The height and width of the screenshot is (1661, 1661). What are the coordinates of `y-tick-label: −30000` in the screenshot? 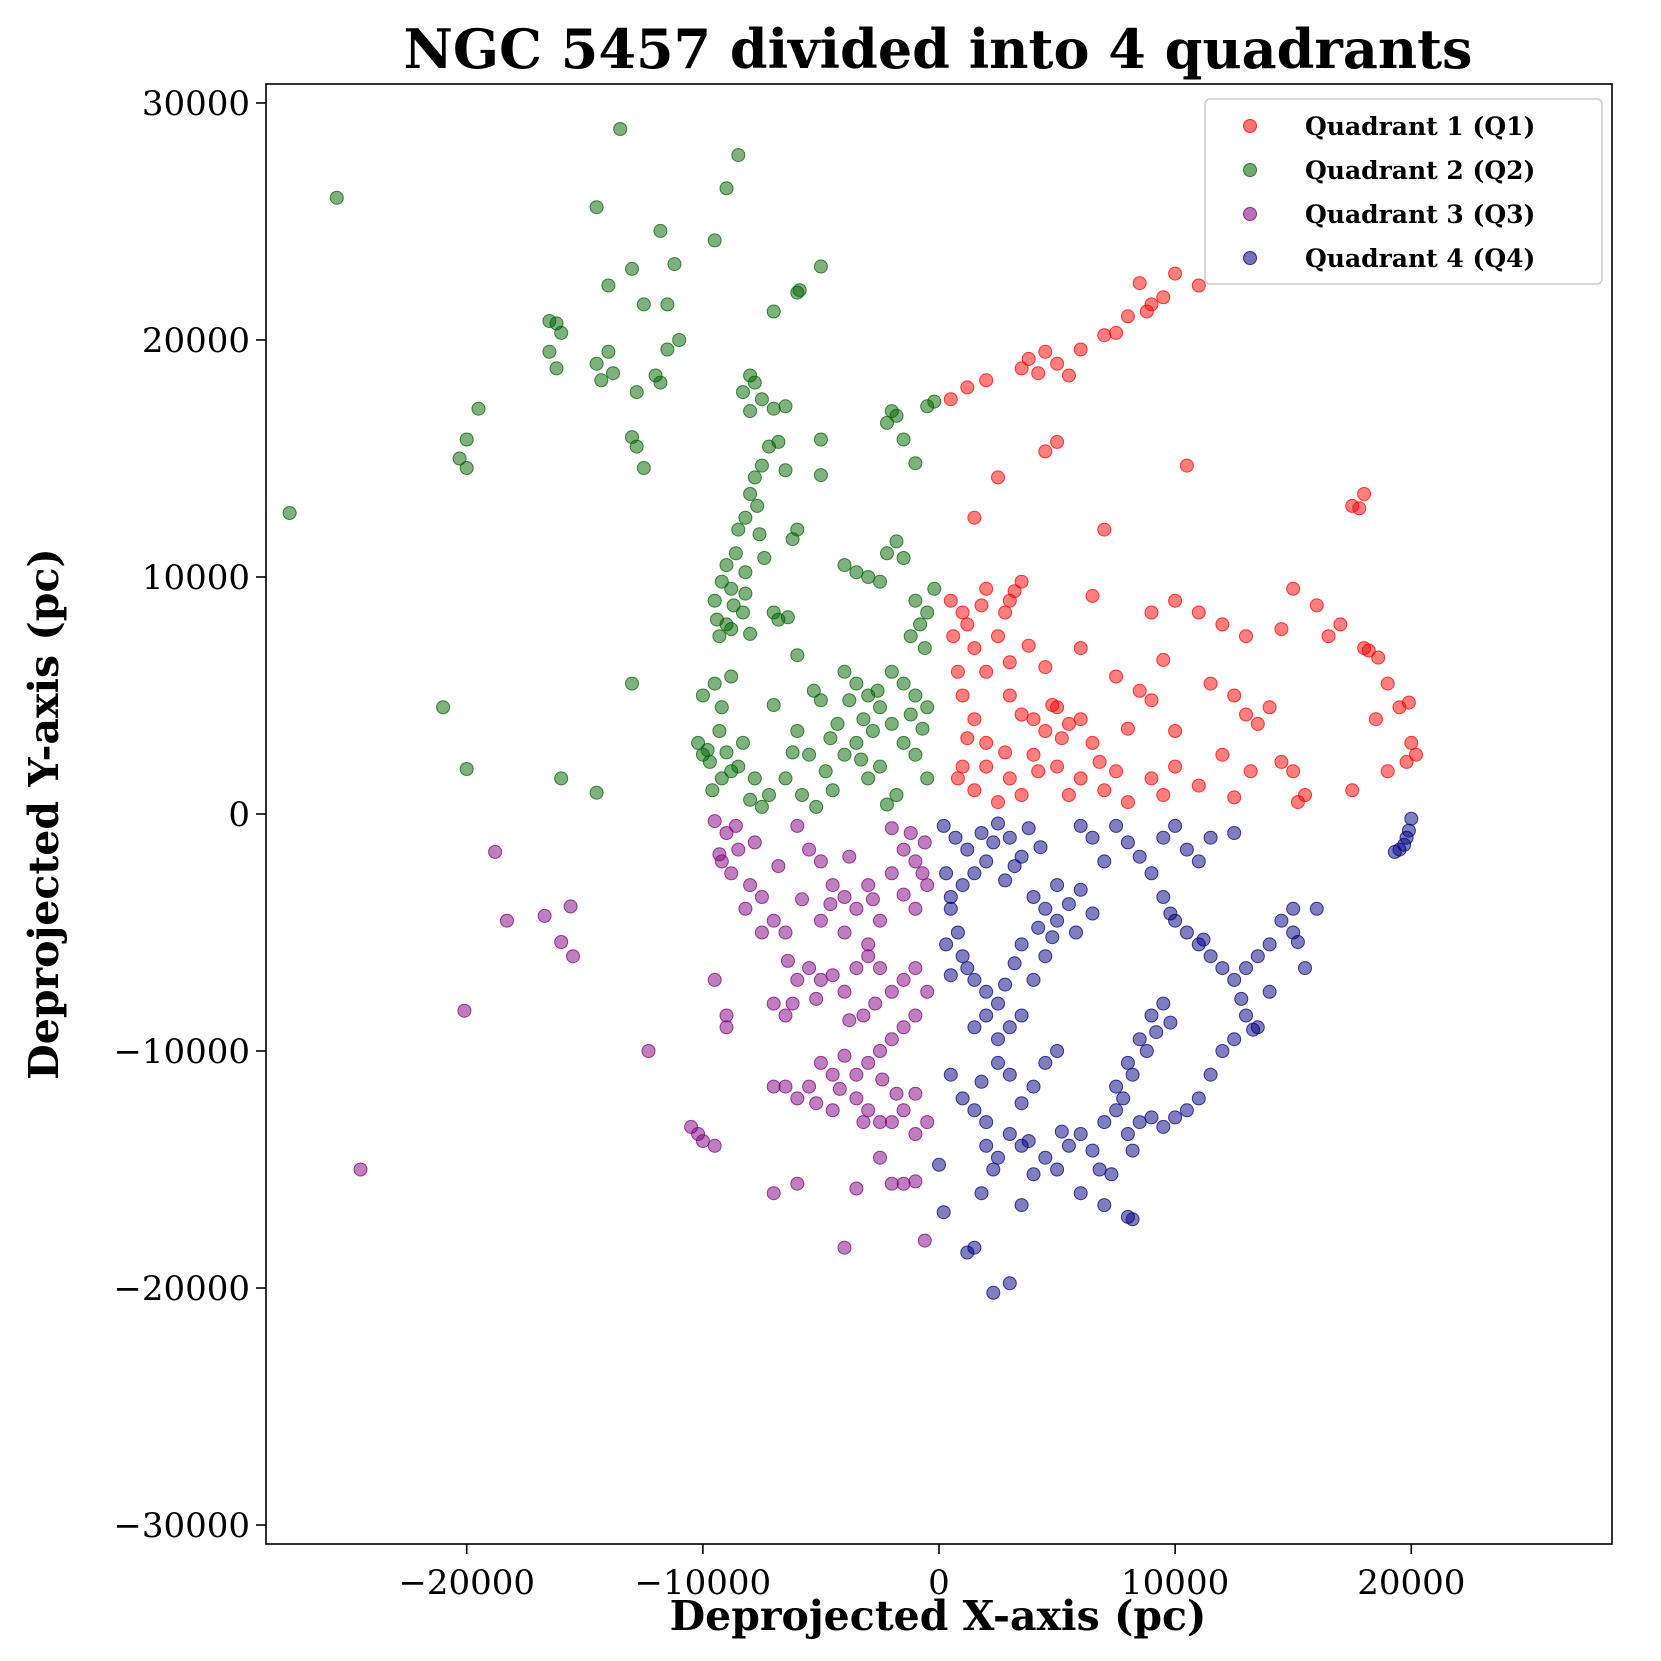 It's located at (181, 1526).